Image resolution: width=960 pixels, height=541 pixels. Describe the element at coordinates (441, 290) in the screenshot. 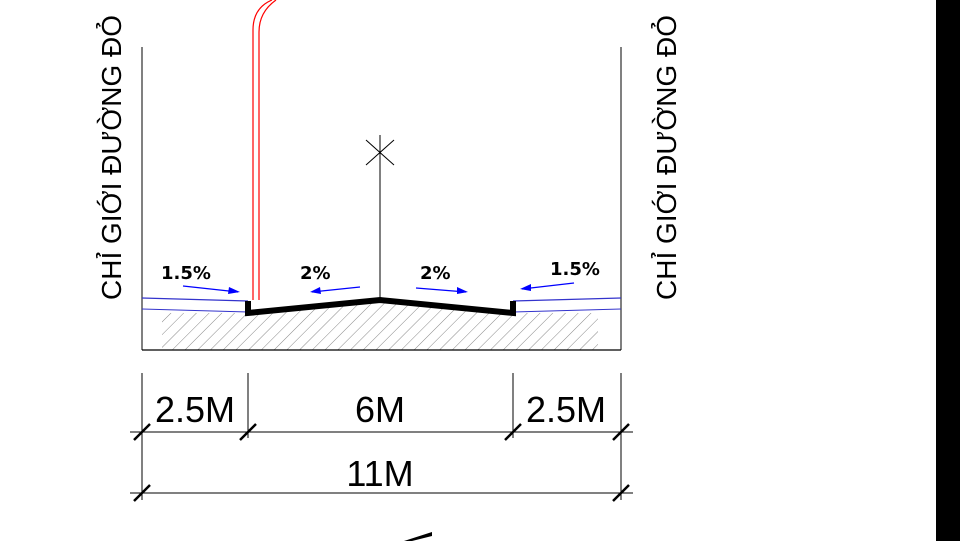

I see `slope-arrow-right-carriageway` at that location.